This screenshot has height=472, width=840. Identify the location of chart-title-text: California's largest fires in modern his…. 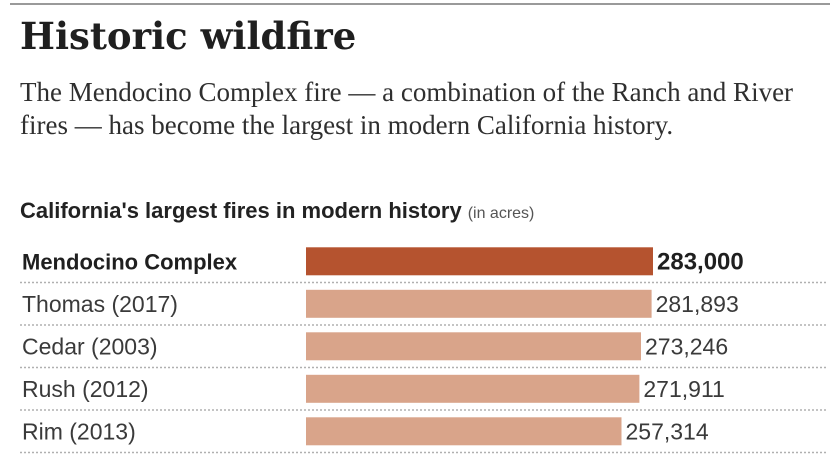
(241, 210).